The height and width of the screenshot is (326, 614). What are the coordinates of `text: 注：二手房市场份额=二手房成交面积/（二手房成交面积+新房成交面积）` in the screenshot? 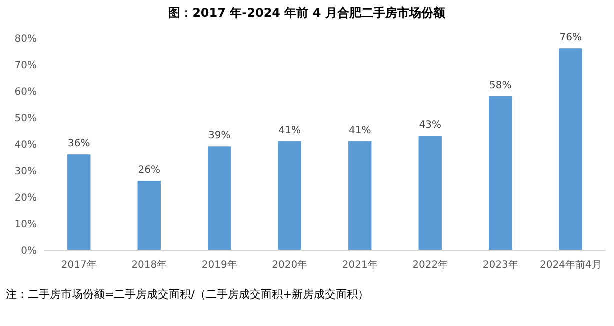 It's located at (188, 294).